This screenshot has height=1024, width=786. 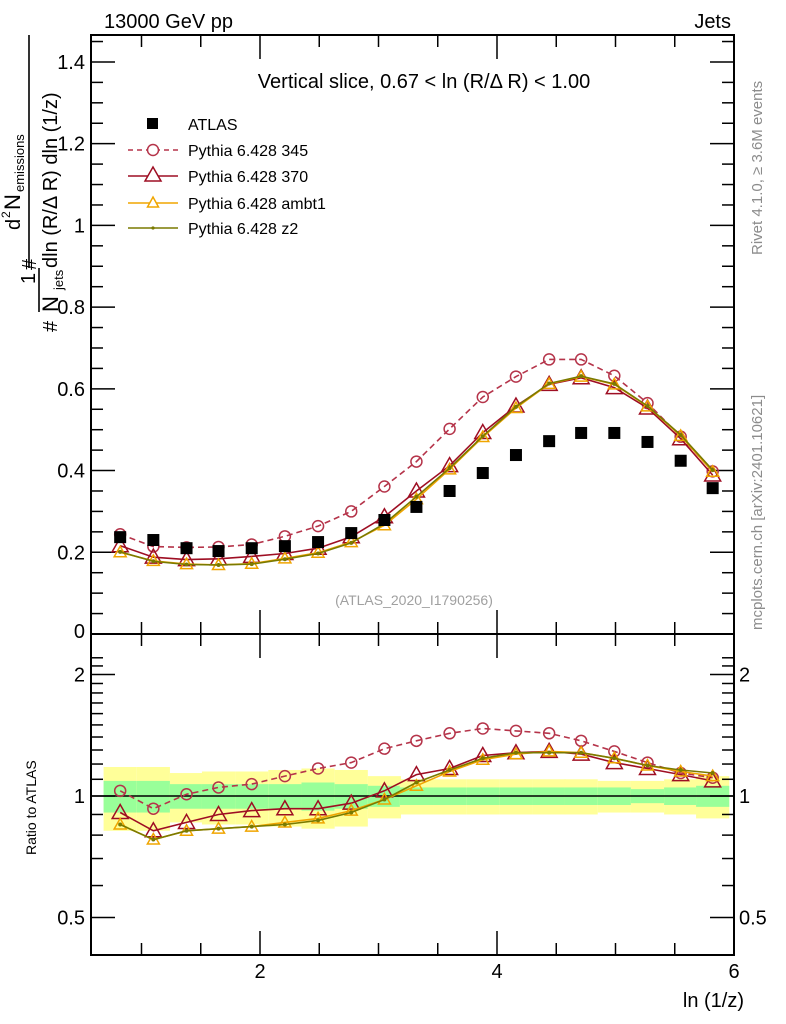 What do you see at coordinates (414, 600) in the screenshot?
I see `analysis-watermark: (ATLAS_2020_I1790256)` at bounding box center [414, 600].